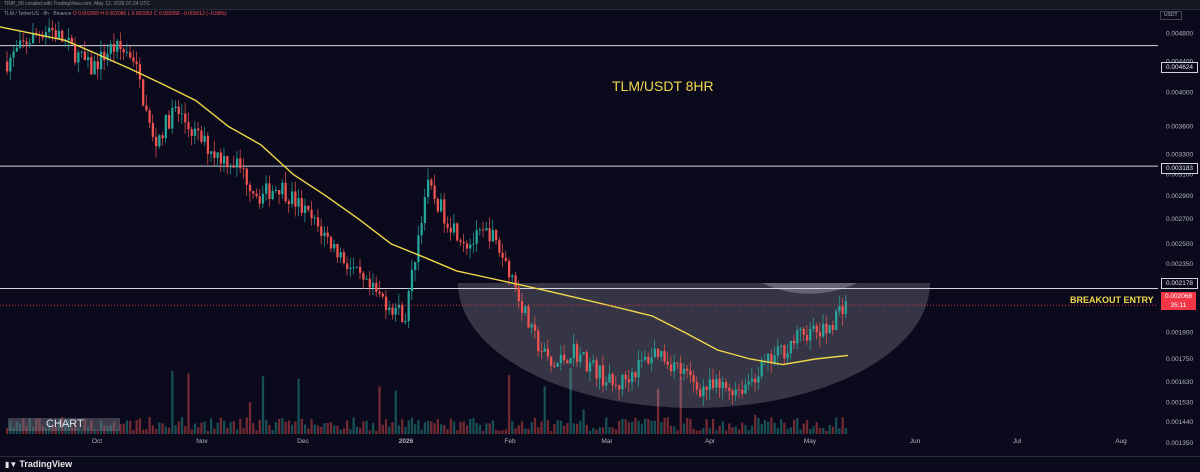 This screenshot has width=1200, height=472. I want to click on level-tag-breakout: 0.002178, so click(1179, 283).